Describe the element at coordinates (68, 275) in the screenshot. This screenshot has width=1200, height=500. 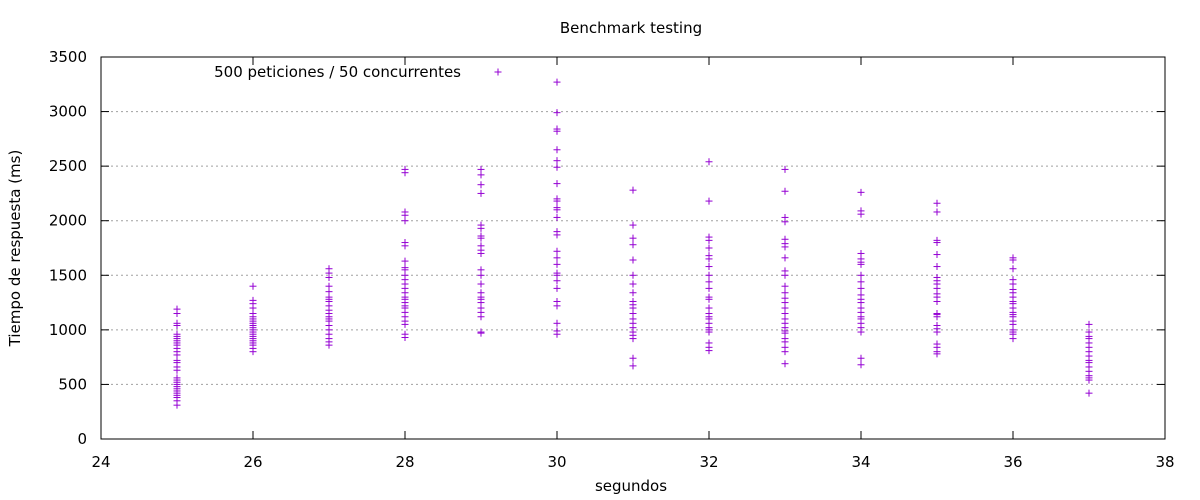
I see `y-tick-label: 1500` at that location.